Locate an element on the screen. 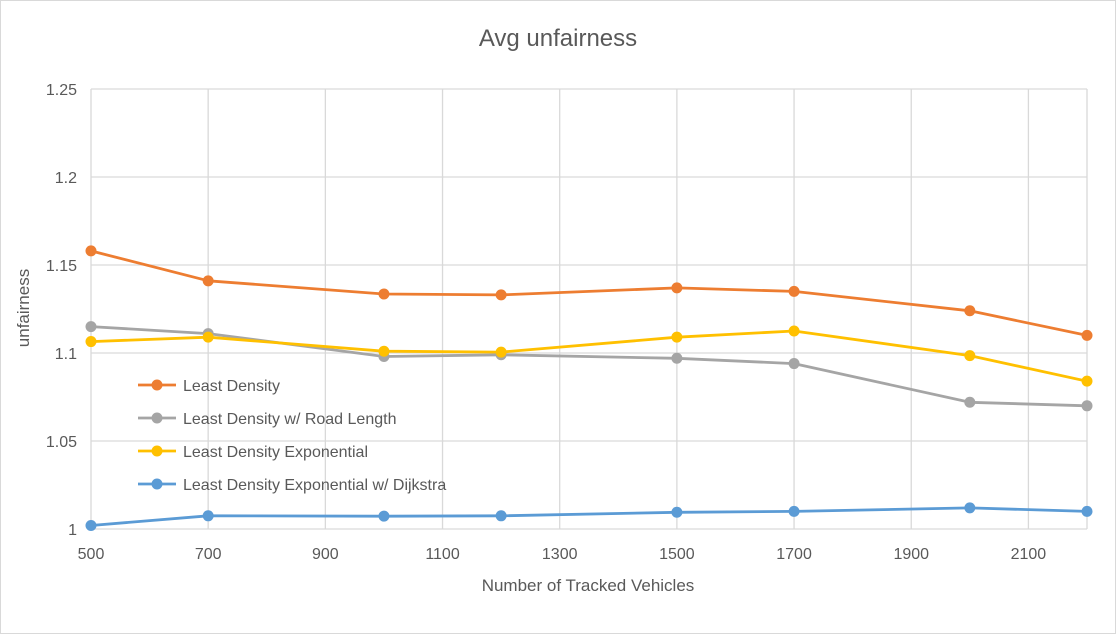 This screenshot has height=634, width=1116. legend-item: Least Density w/ Road Length is located at coordinates (267, 419).